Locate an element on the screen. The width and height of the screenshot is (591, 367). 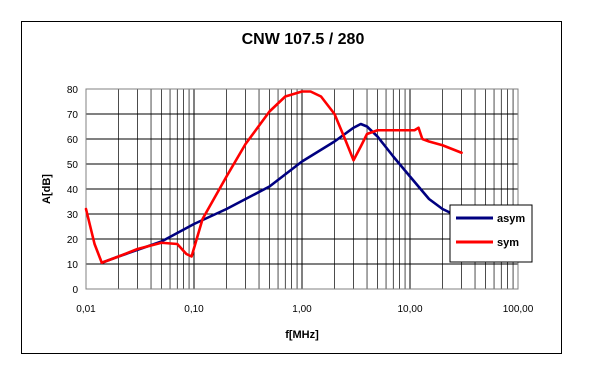
y-tick-label: 0 is located at coordinates (75, 290).